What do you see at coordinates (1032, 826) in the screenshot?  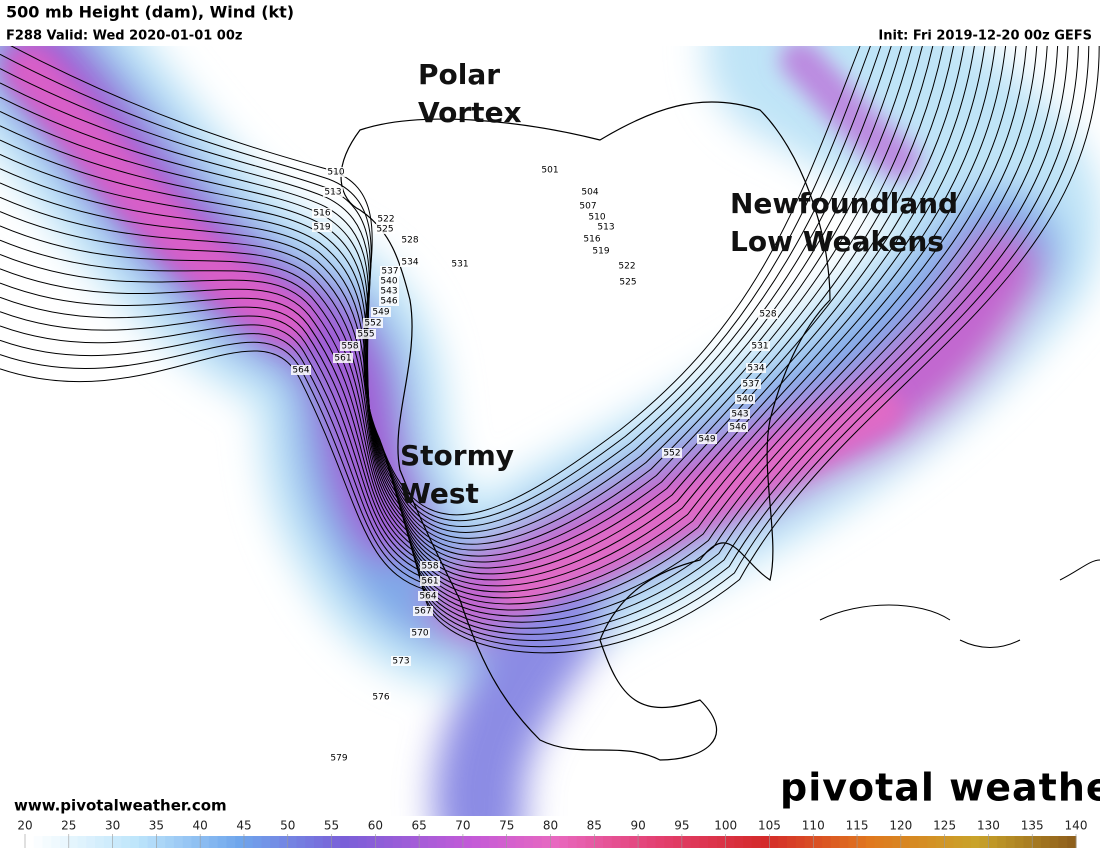 I see `colorbar-tick-label: 135` at bounding box center [1032, 826].